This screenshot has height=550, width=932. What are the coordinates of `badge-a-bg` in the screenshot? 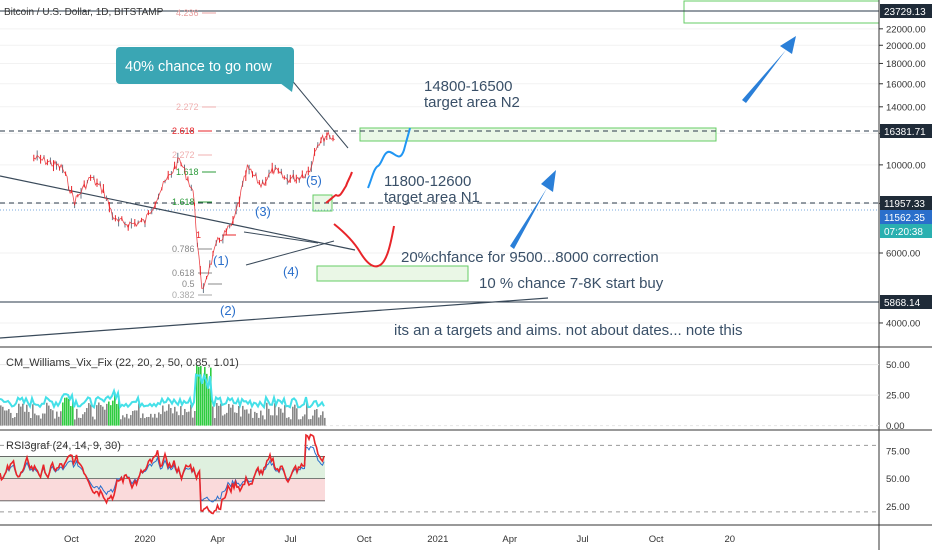 It's located at (906, 203).